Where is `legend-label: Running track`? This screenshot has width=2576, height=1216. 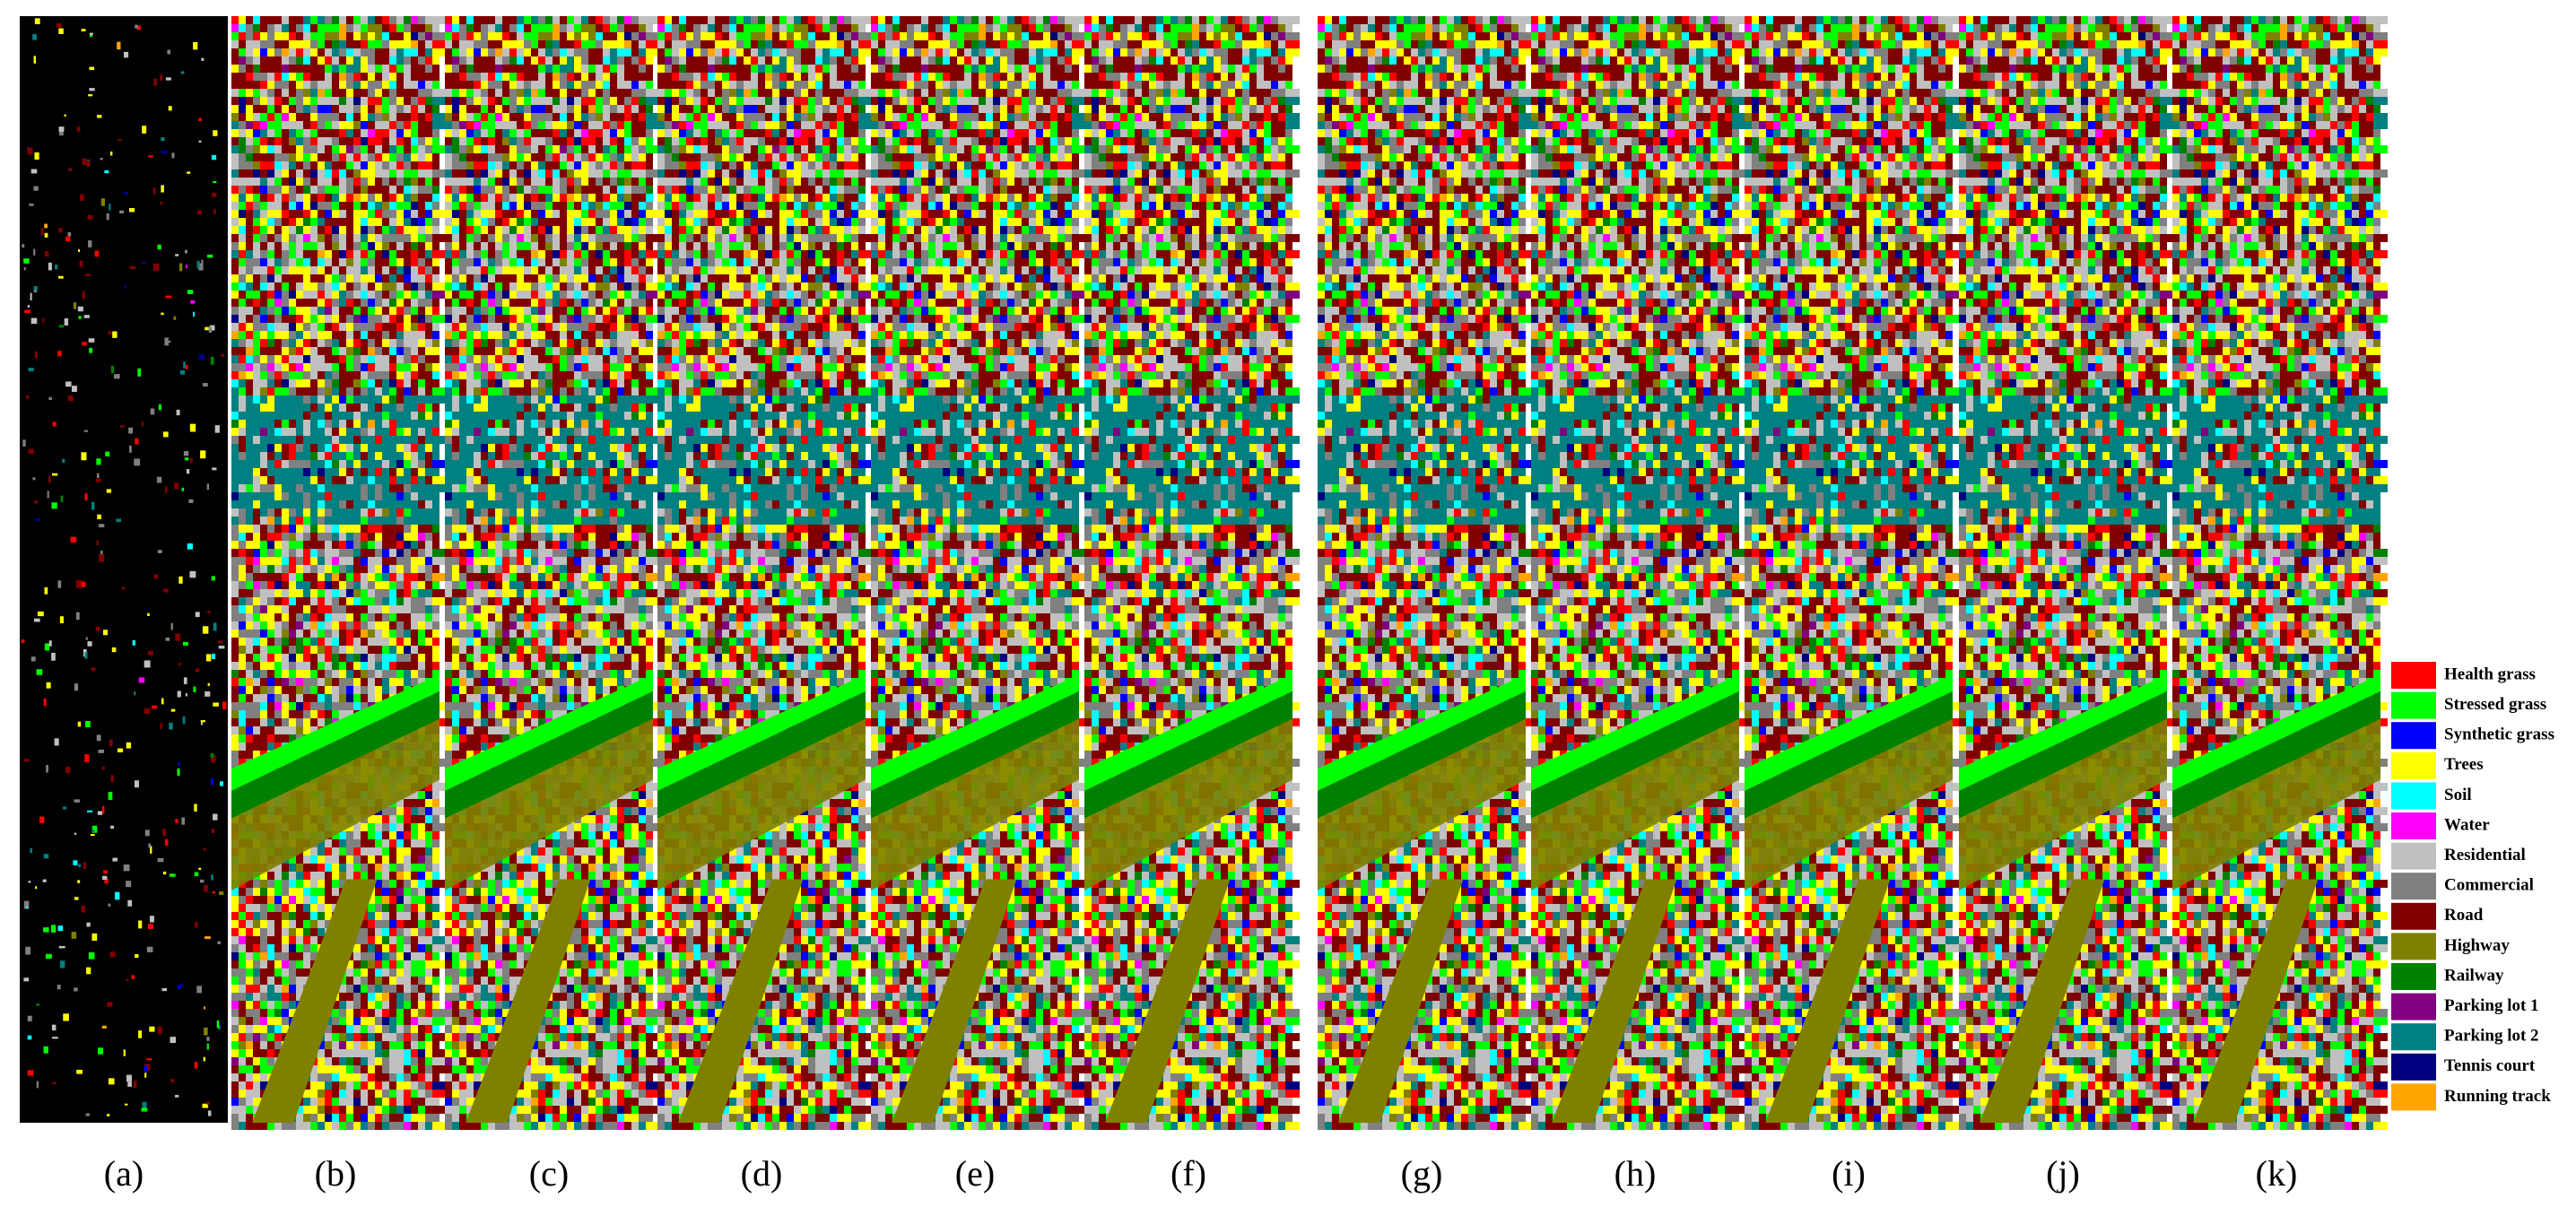
legend-label: Running track is located at coordinates (2497, 1096).